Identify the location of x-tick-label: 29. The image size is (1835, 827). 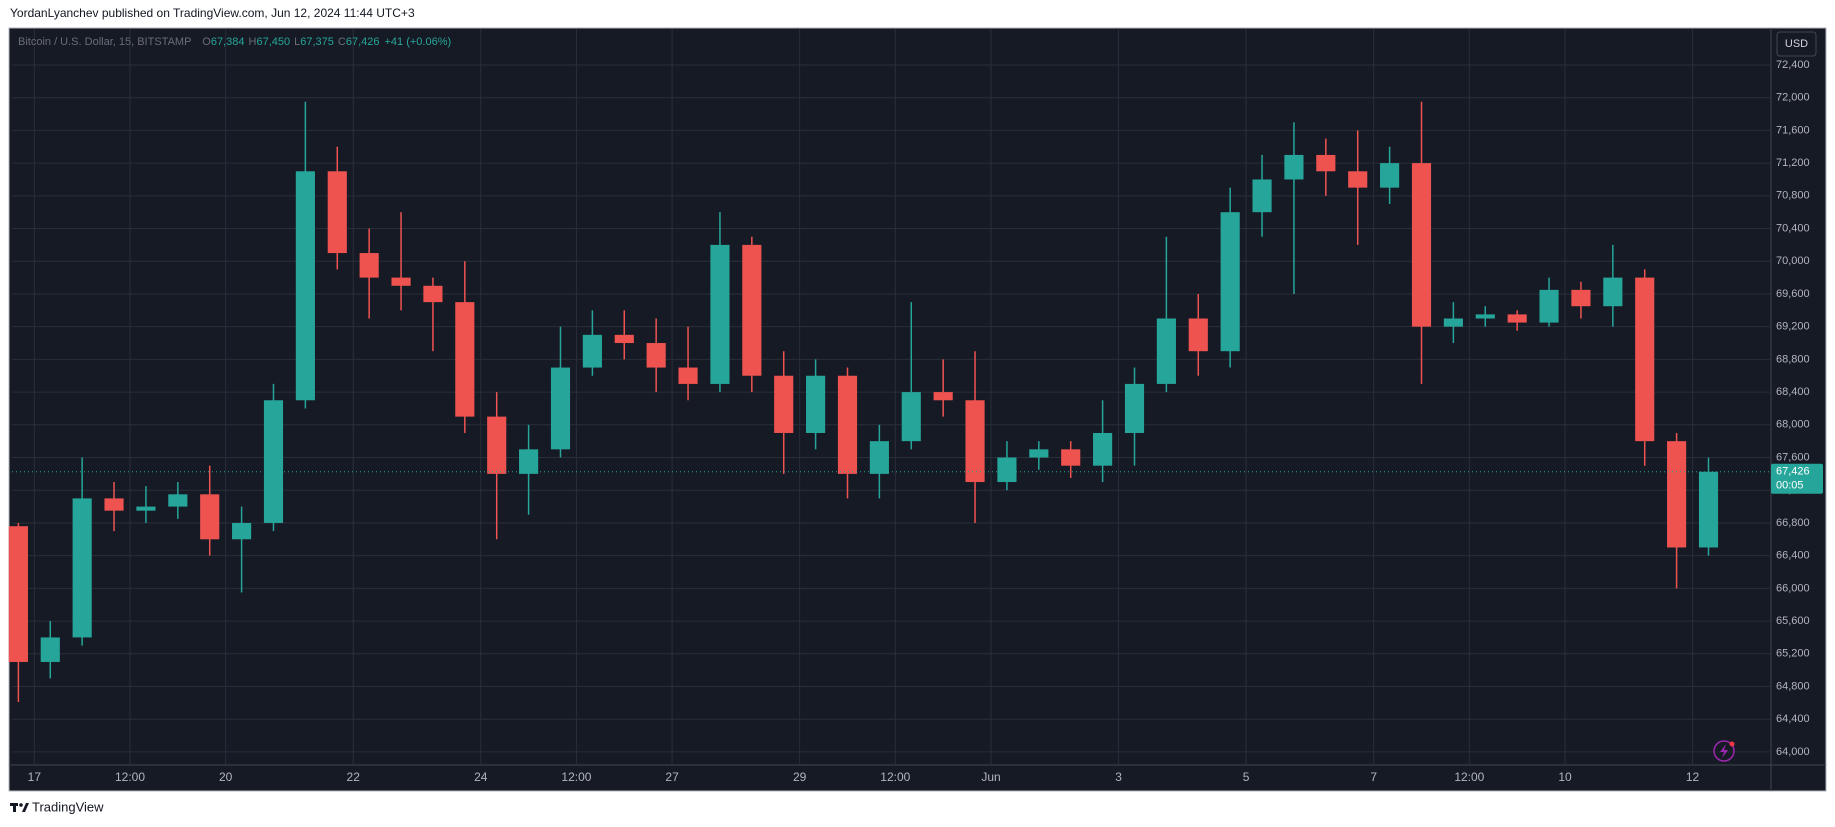
(800, 777).